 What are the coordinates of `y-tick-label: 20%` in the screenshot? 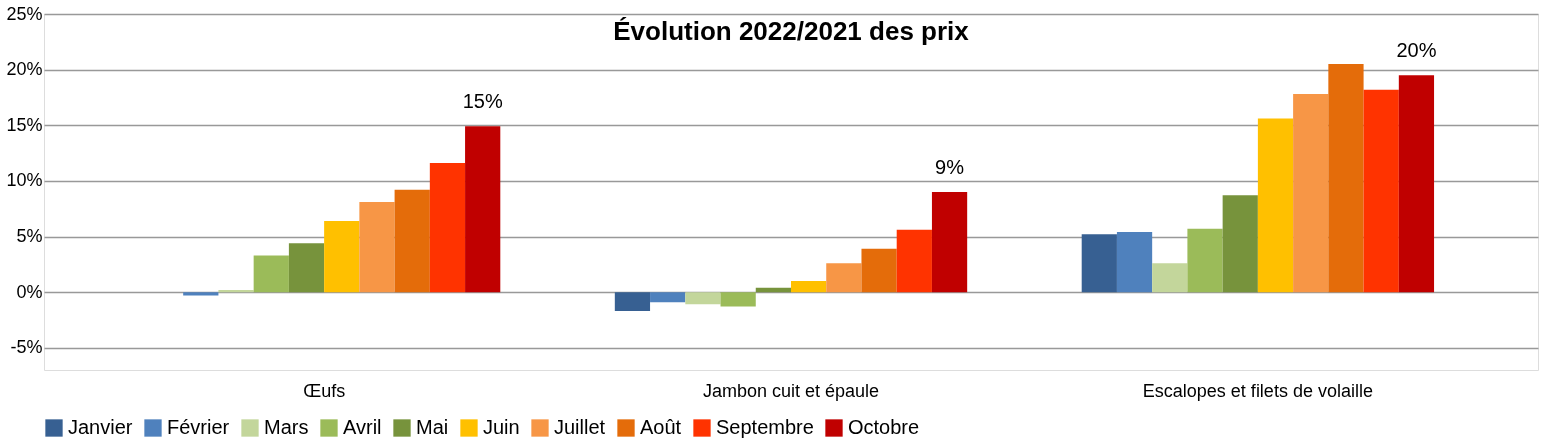 It's located at (24, 69).